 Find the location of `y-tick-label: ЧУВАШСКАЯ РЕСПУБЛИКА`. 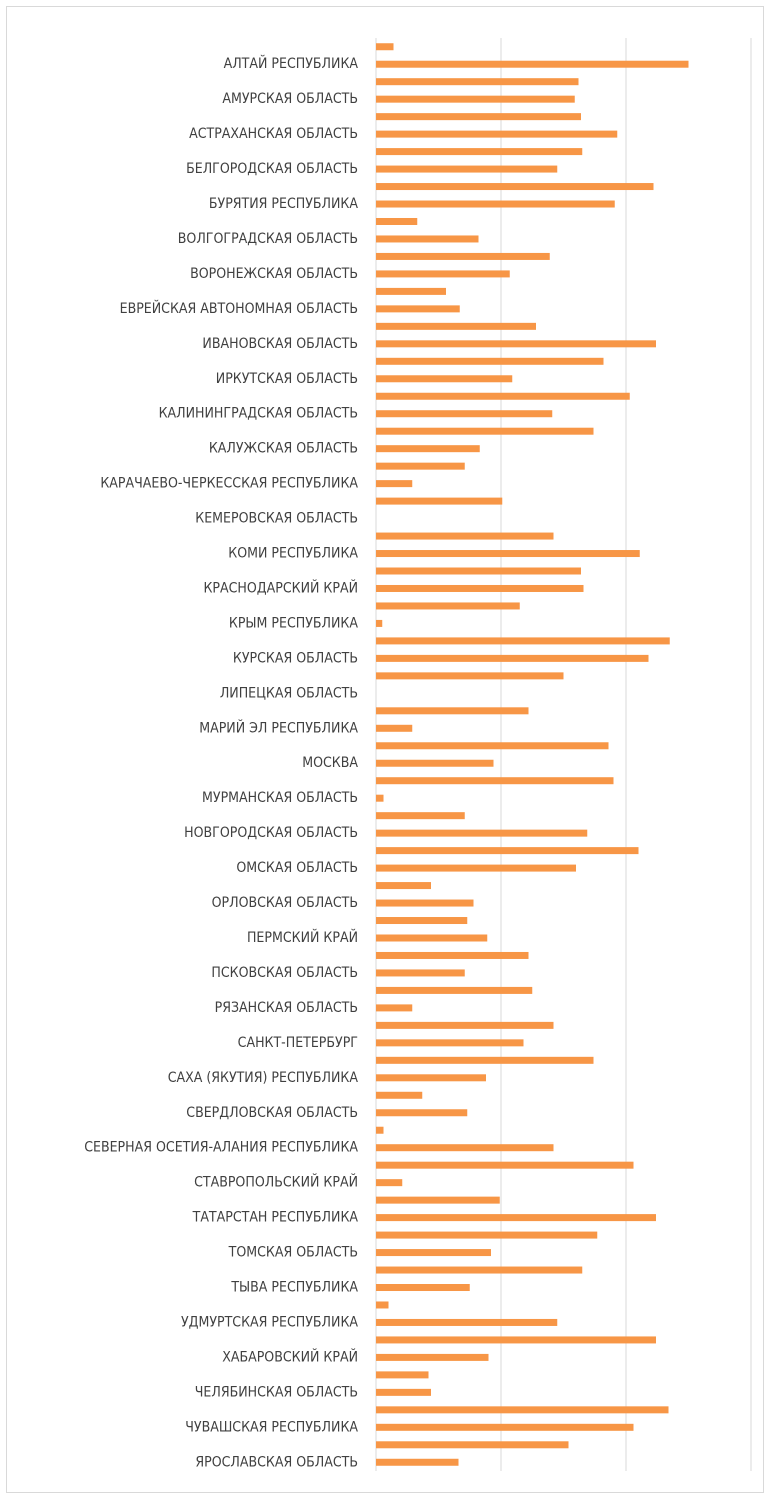

y-tick-label: ЧУВАШСКАЯ РЕСПУБЛИКА is located at coordinates (271, 1427).